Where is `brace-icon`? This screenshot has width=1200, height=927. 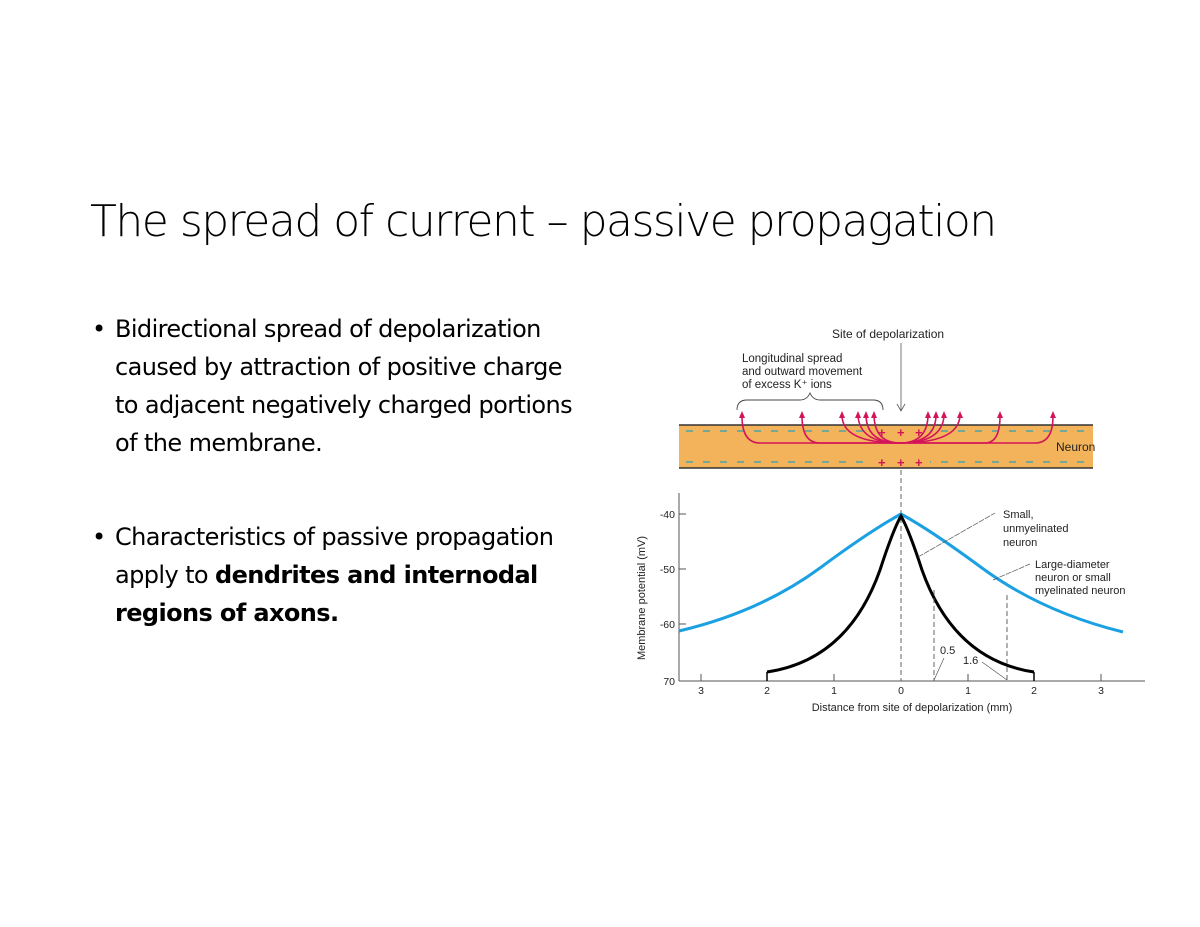 brace-icon is located at coordinates (810, 401).